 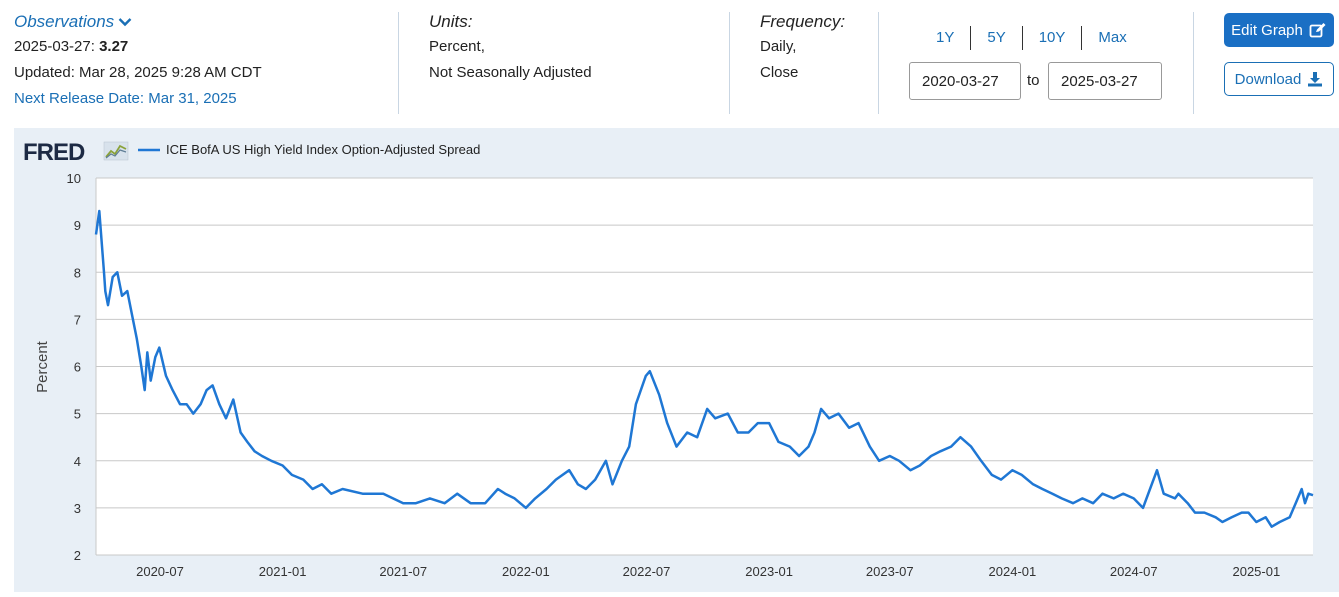 I want to click on x-tick-label: 2021-07, so click(x=403, y=571).